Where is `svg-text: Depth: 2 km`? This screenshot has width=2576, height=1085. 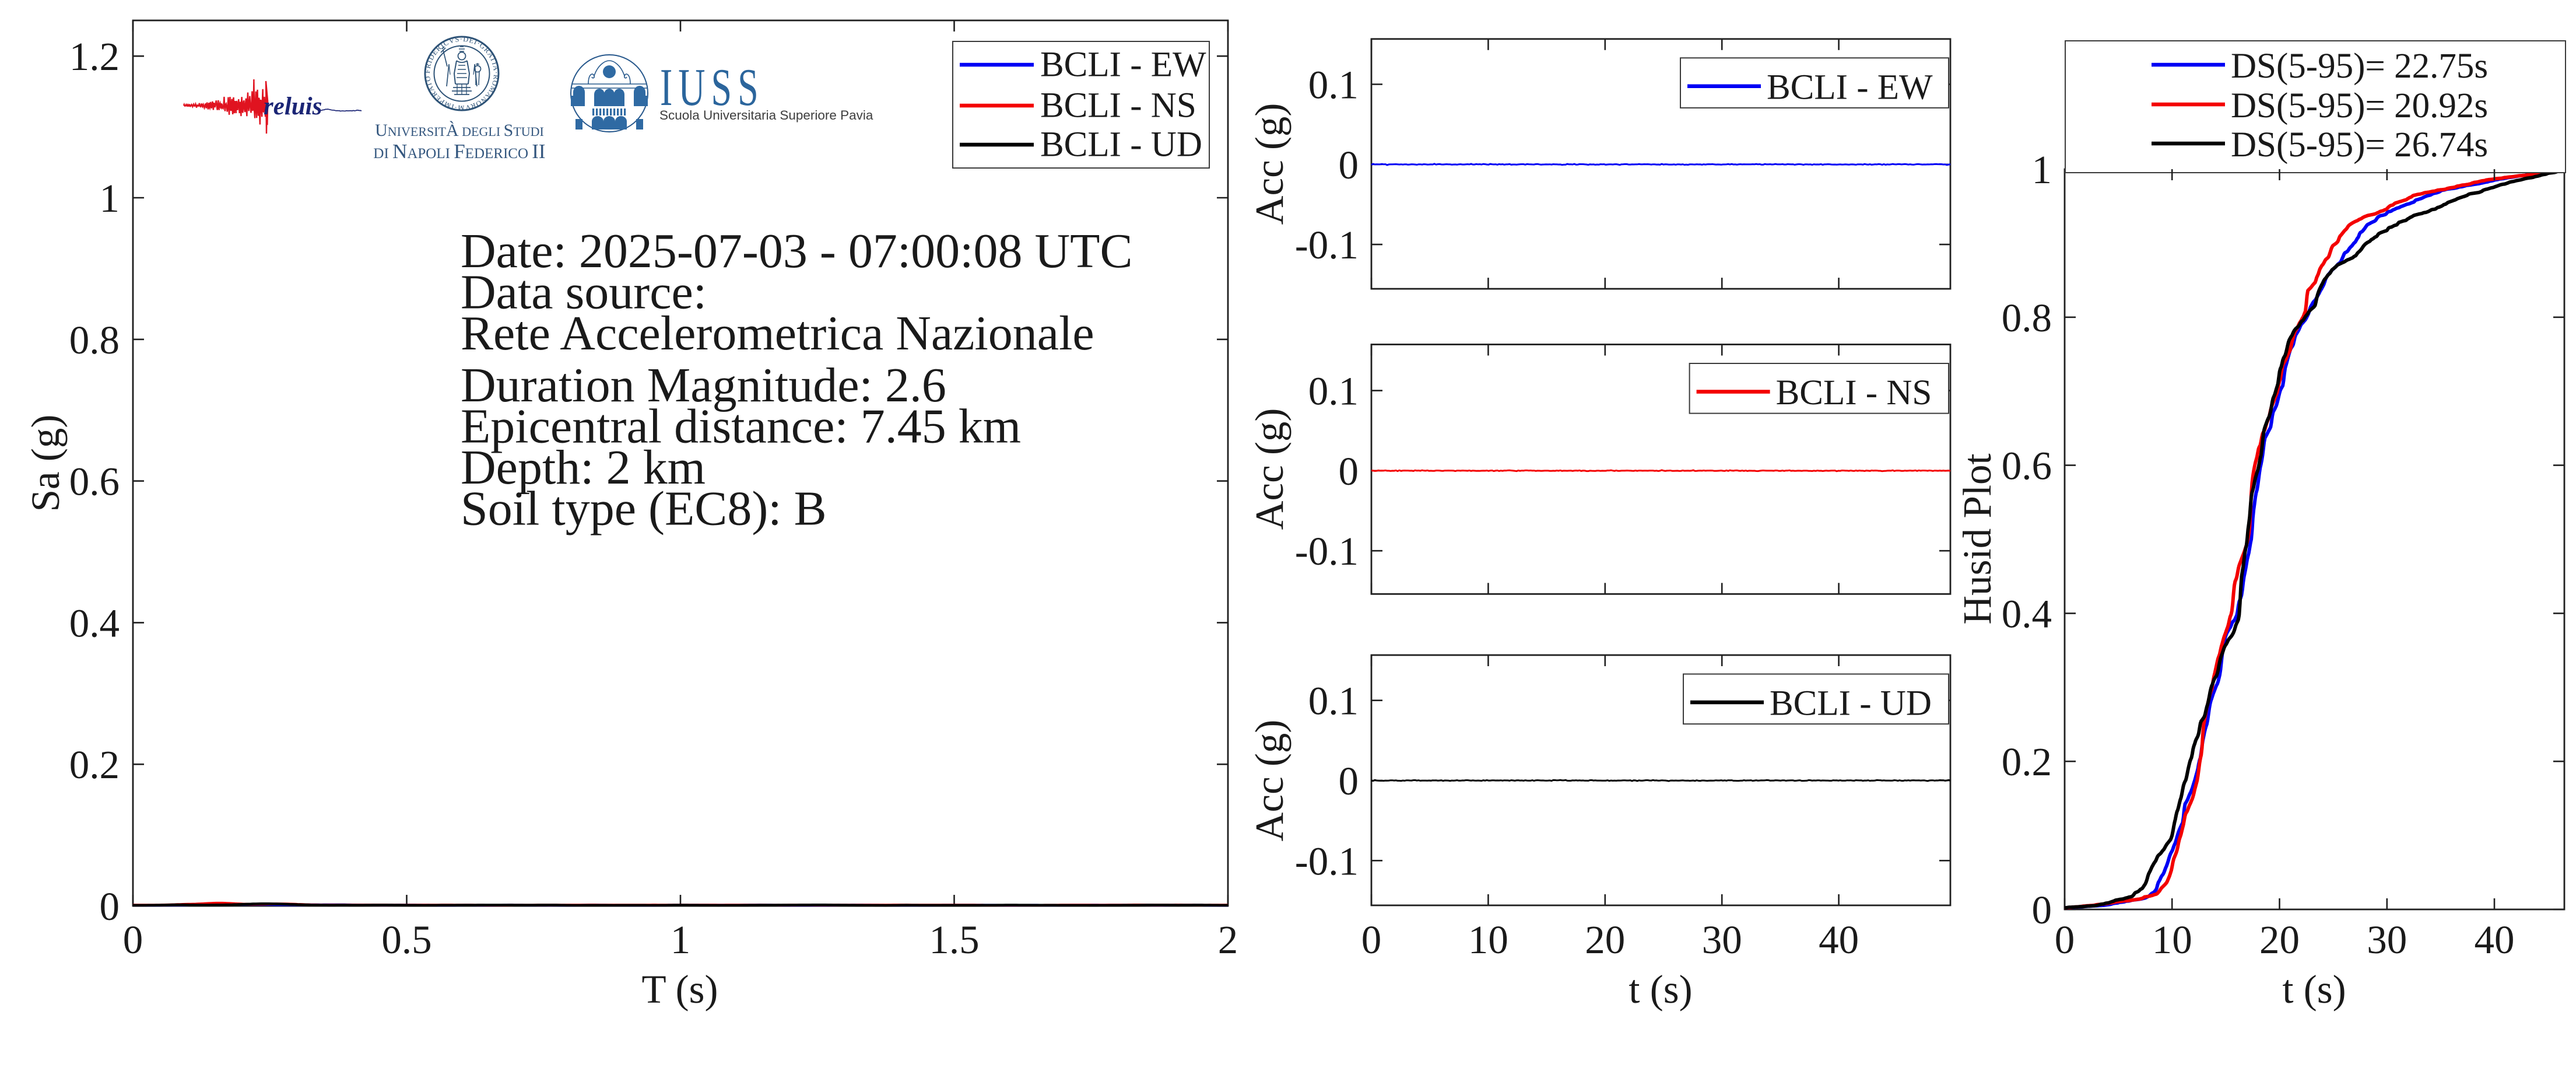 svg-text: Depth: 2 km is located at coordinates (583, 467).